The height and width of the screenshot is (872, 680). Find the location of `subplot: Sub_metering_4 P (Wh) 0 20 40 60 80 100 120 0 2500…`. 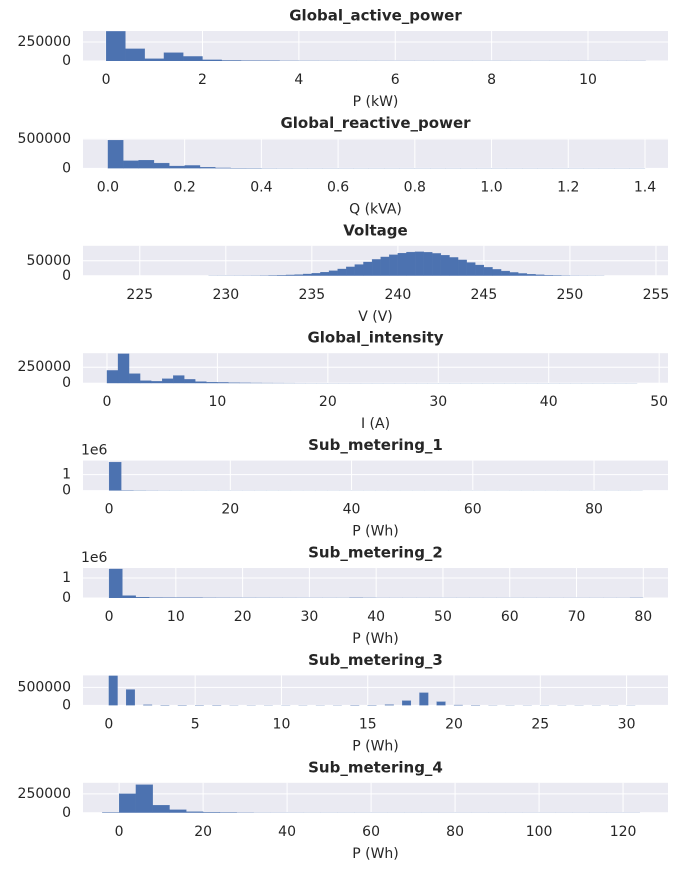

subplot: Sub_metering_4 P (Wh) 0 20 40 60 80 100 120 0 2500… is located at coordinates (343, 810).